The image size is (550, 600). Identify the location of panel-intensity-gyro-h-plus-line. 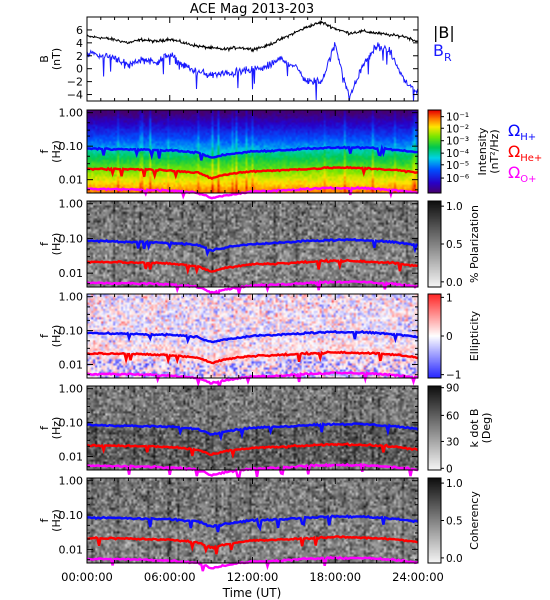
(252, 152).